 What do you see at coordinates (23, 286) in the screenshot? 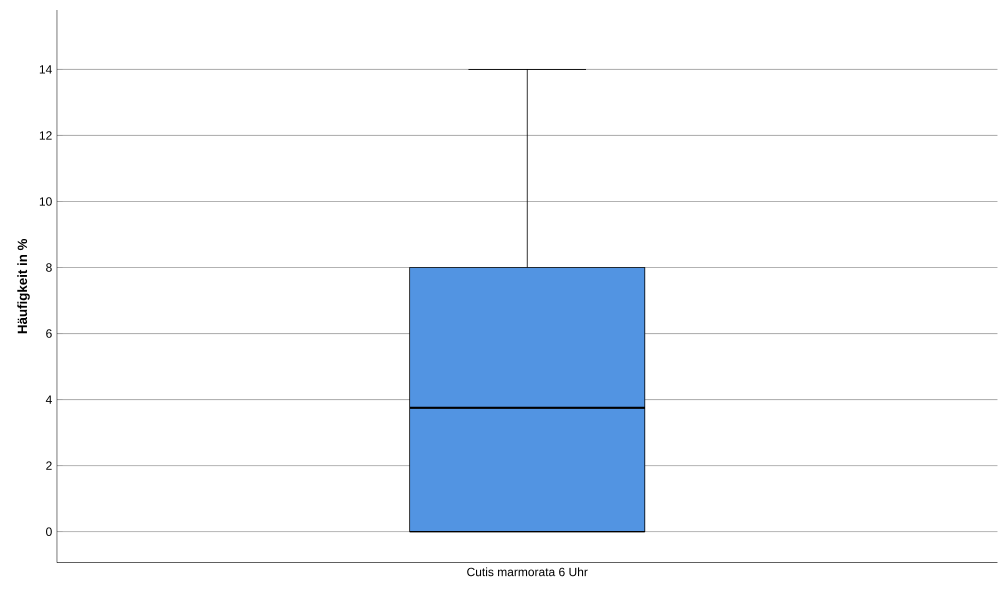
I see `y-axis-title: Häufigkeit in %` at bounding box center [23, 286].